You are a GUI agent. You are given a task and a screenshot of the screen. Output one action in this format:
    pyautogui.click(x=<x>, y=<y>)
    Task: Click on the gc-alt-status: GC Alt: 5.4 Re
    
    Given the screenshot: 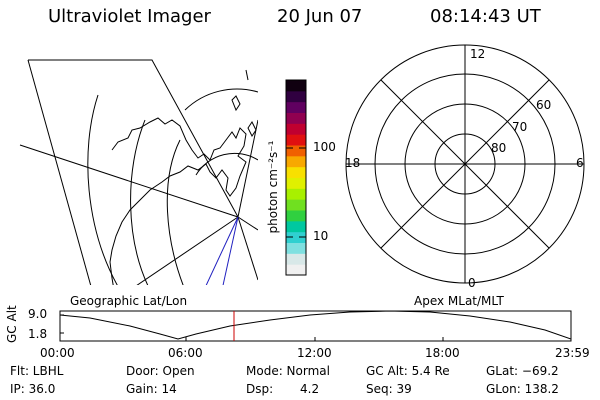 What is the action you would take?
    pyautogui.click(x=408, y=371)
    